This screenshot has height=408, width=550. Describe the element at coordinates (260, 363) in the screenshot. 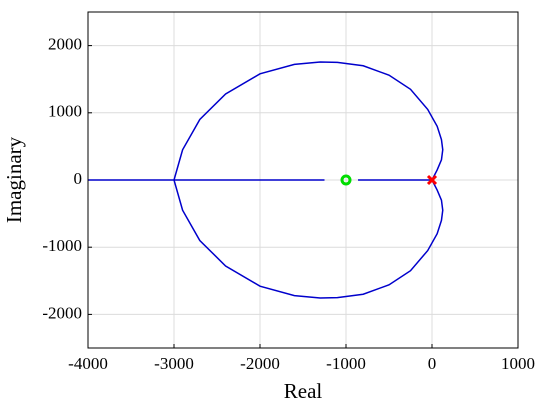

I see `x-tick-label: -2000` at that location.